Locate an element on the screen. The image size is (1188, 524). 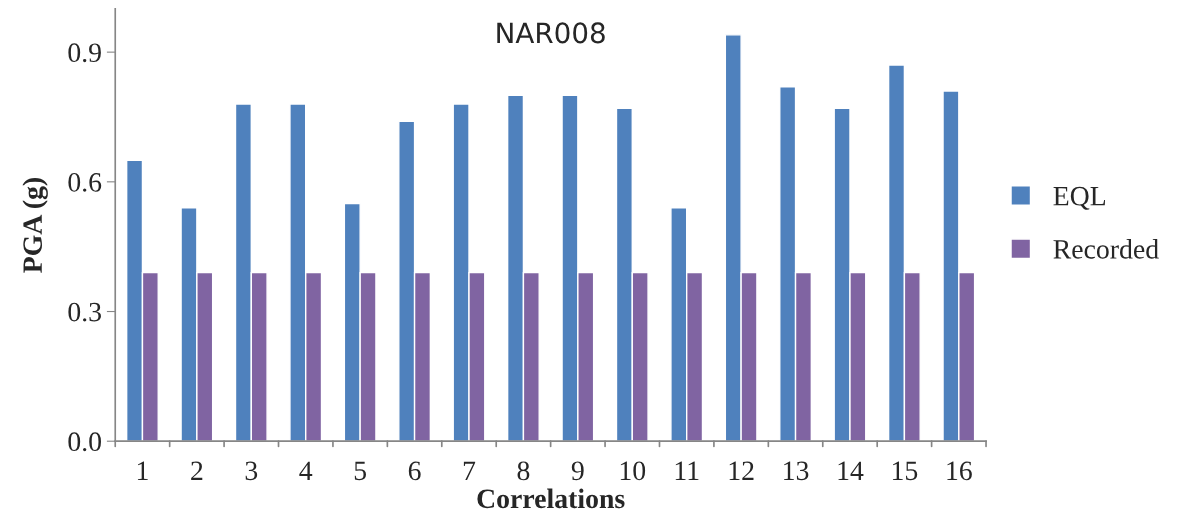
x-tick-label: 16 is located at coordinates (959, 471).